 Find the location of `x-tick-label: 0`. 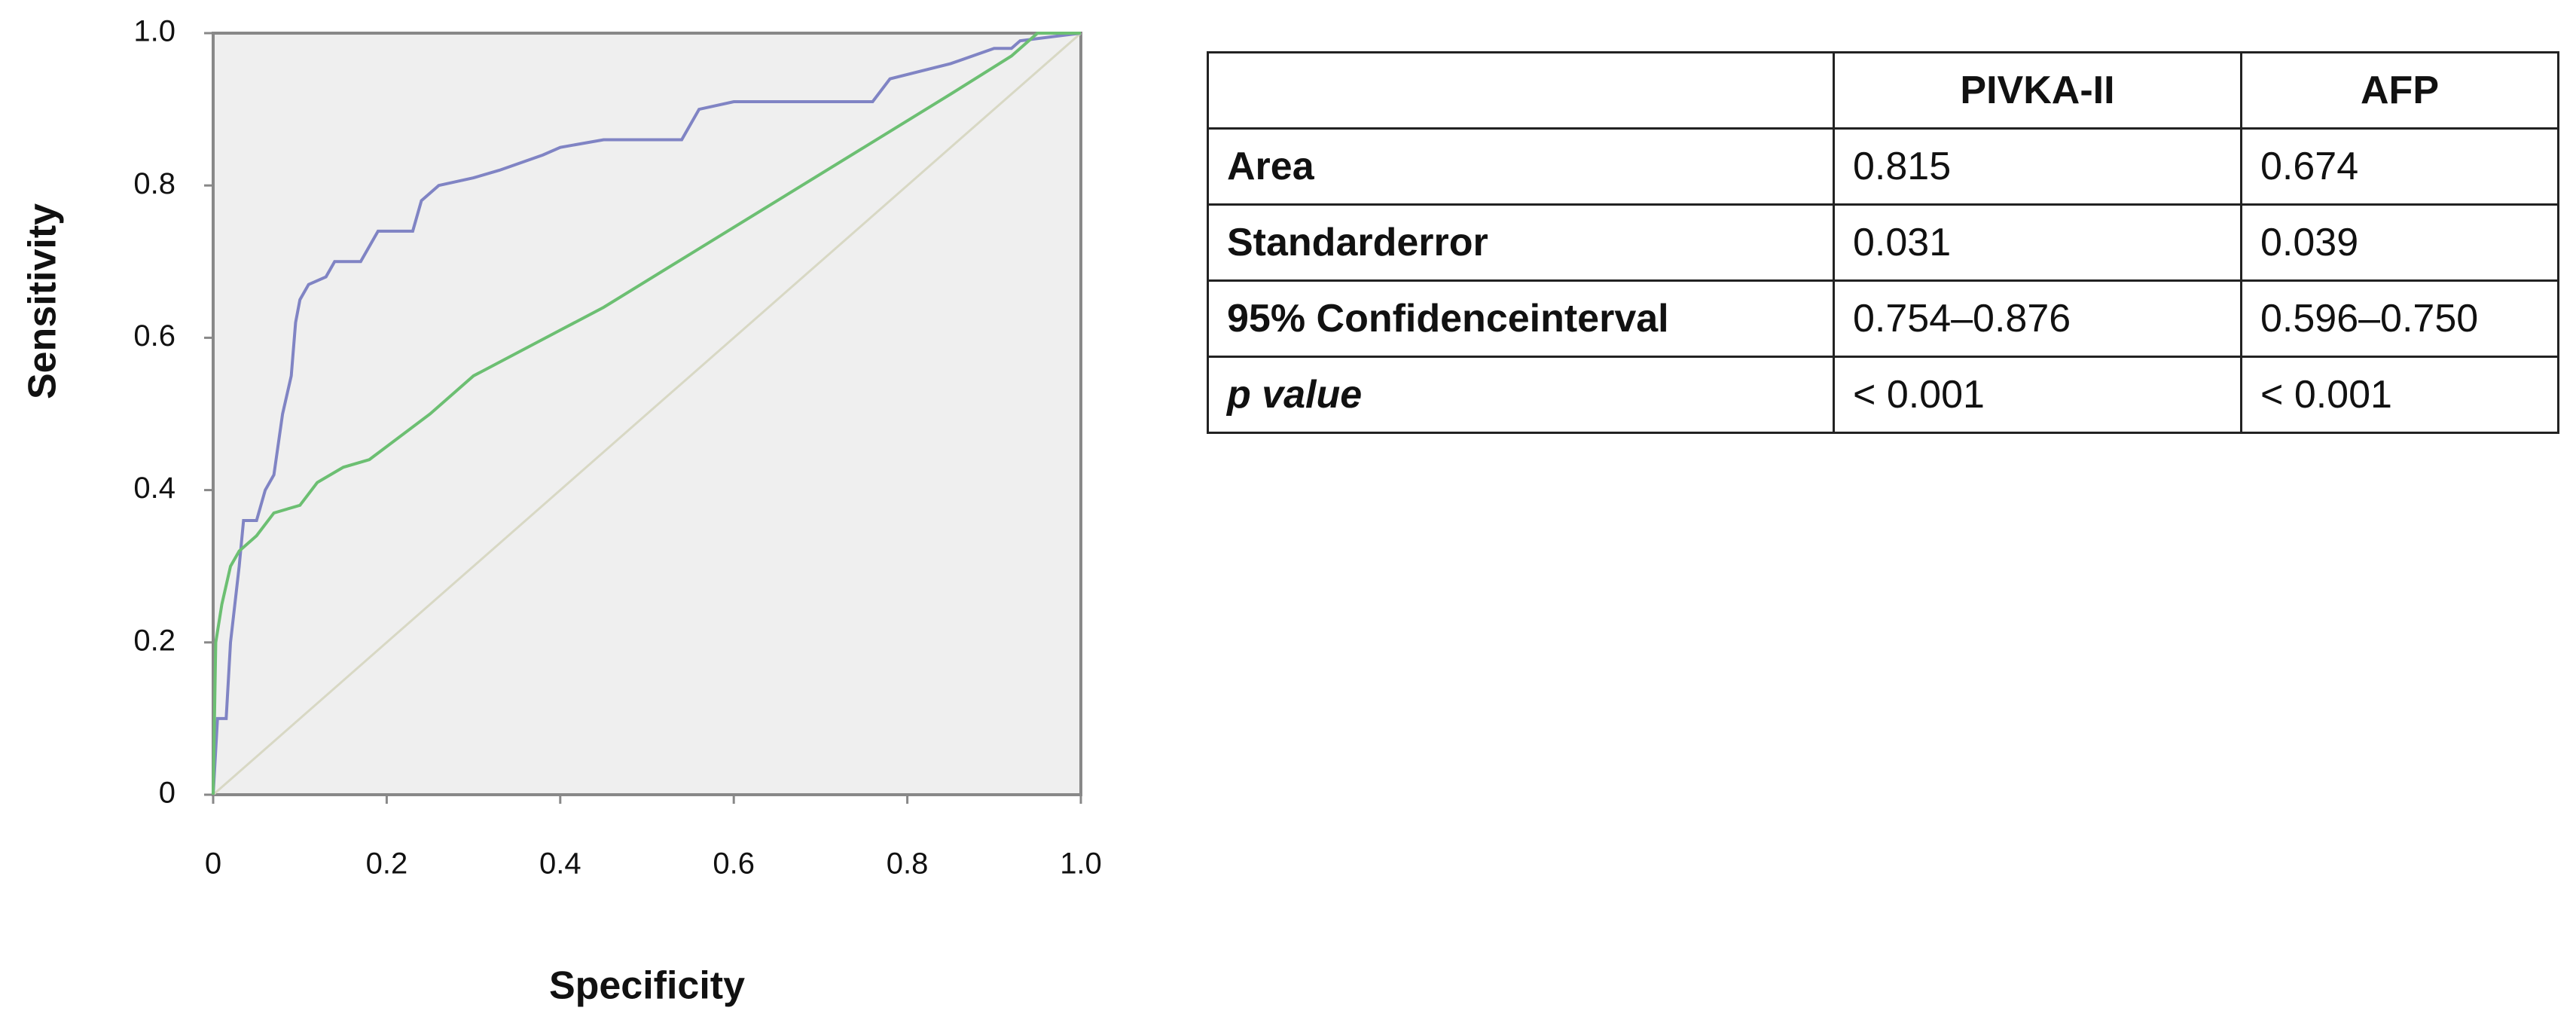

x-tick-label: 0 is located at coordinates (213, 864).